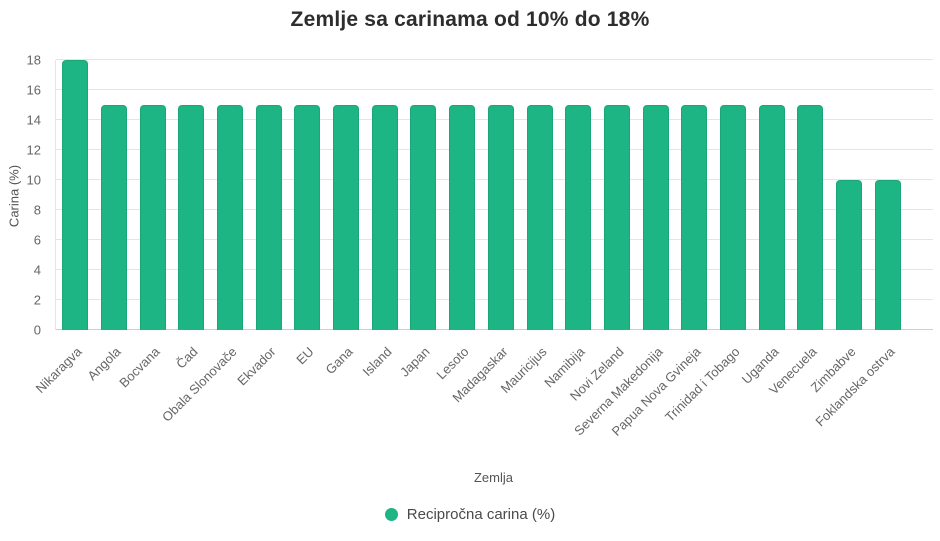  What do you see at coordinates (462, 217) in the screenshot?
I see `bar-lesoto` at bounding box center [462, 217].